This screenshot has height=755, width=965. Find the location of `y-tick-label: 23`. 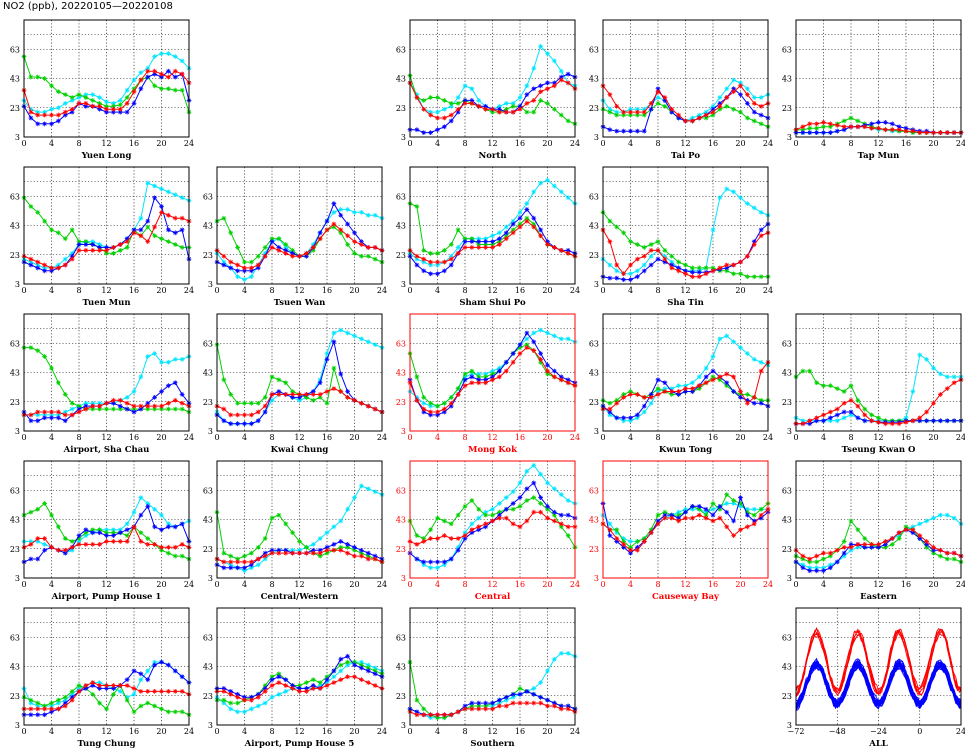

y-tick-label: 23 is located at coordinates (15, 402).